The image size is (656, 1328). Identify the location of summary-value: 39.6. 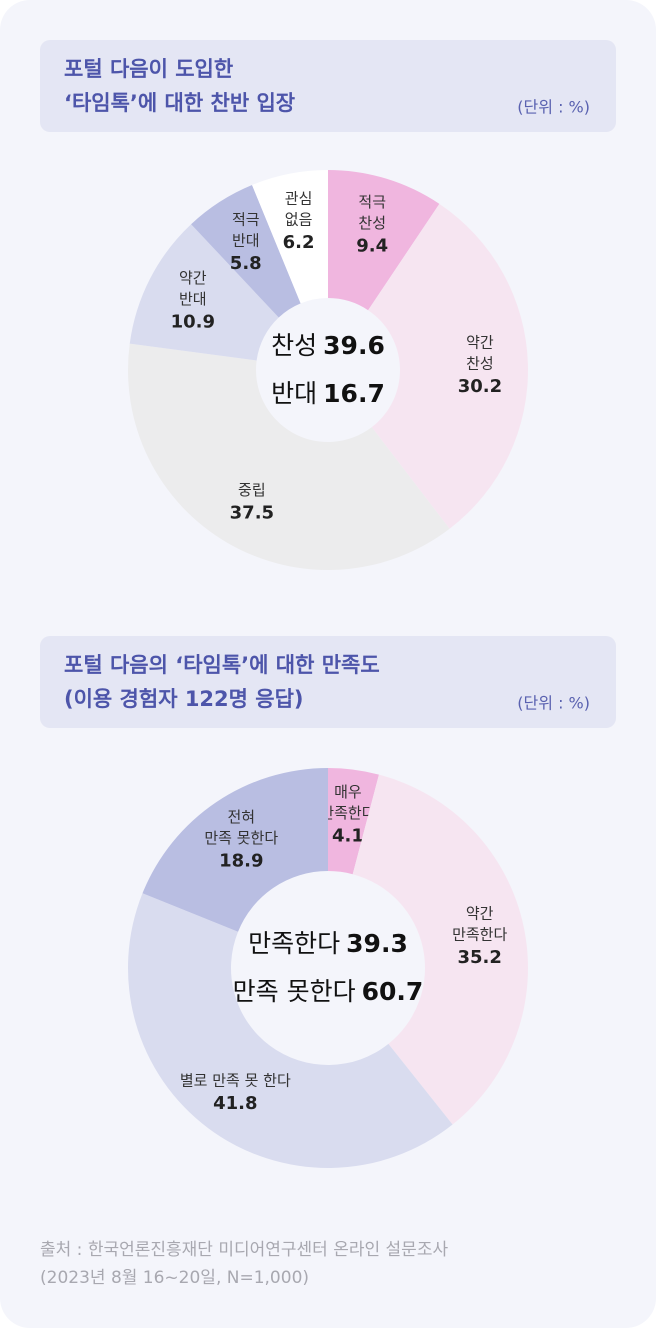
(354, 345).